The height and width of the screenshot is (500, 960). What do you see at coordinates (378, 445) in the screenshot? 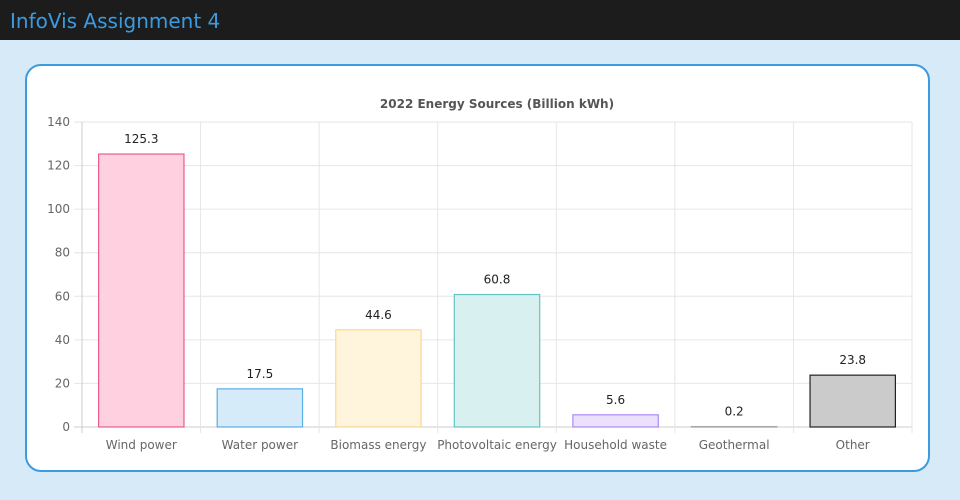
I see `x-tick-label: Biomass energy` at bounding box center [378, 445].